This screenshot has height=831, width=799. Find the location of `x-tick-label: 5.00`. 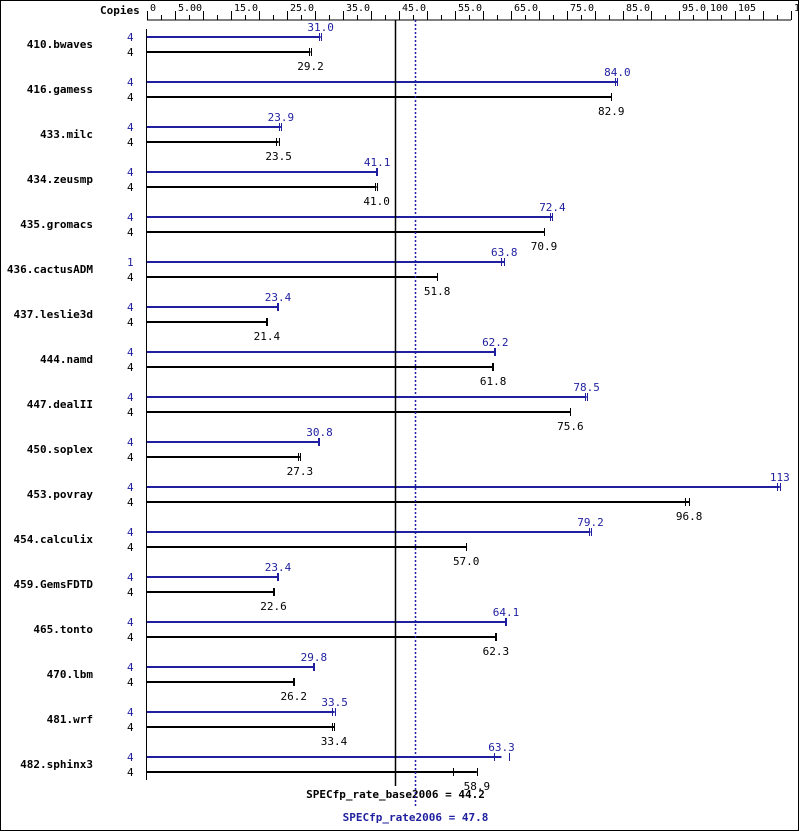

x-tick-label: 5.00 is located at coordinates (190, 8).